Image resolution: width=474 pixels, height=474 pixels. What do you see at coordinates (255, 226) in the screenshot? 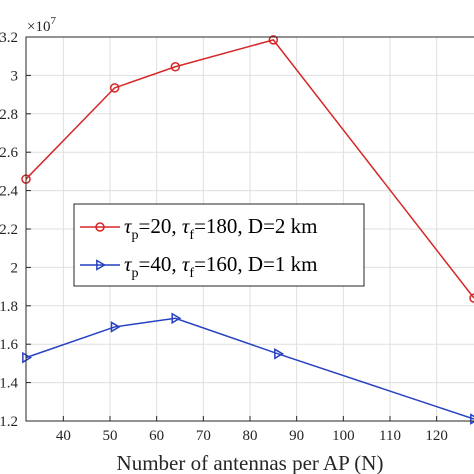
I see `legend-tau-f-value: =180, D=2 km` at bounding box center [255, 226].